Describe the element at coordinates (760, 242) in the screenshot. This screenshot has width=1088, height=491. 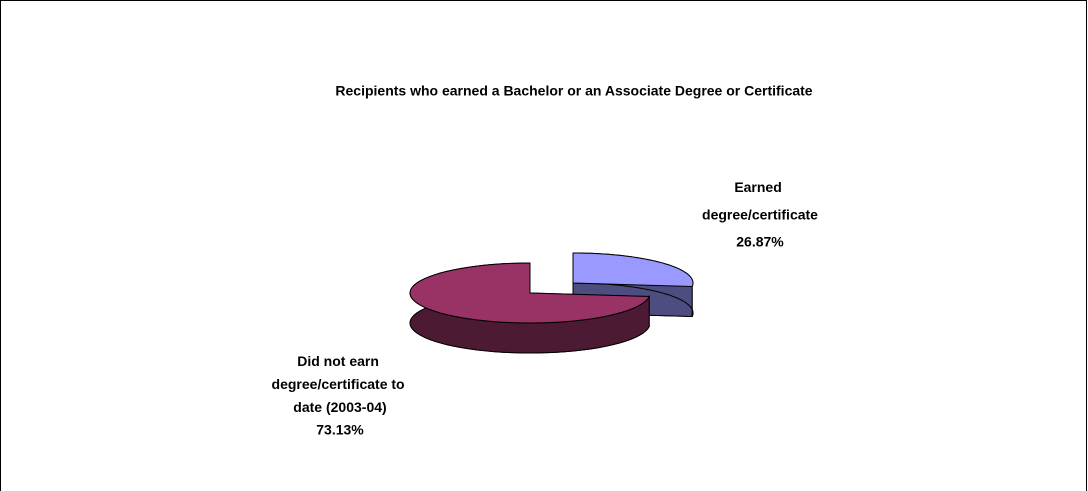
I see `value-label: 26.87%` at that location.